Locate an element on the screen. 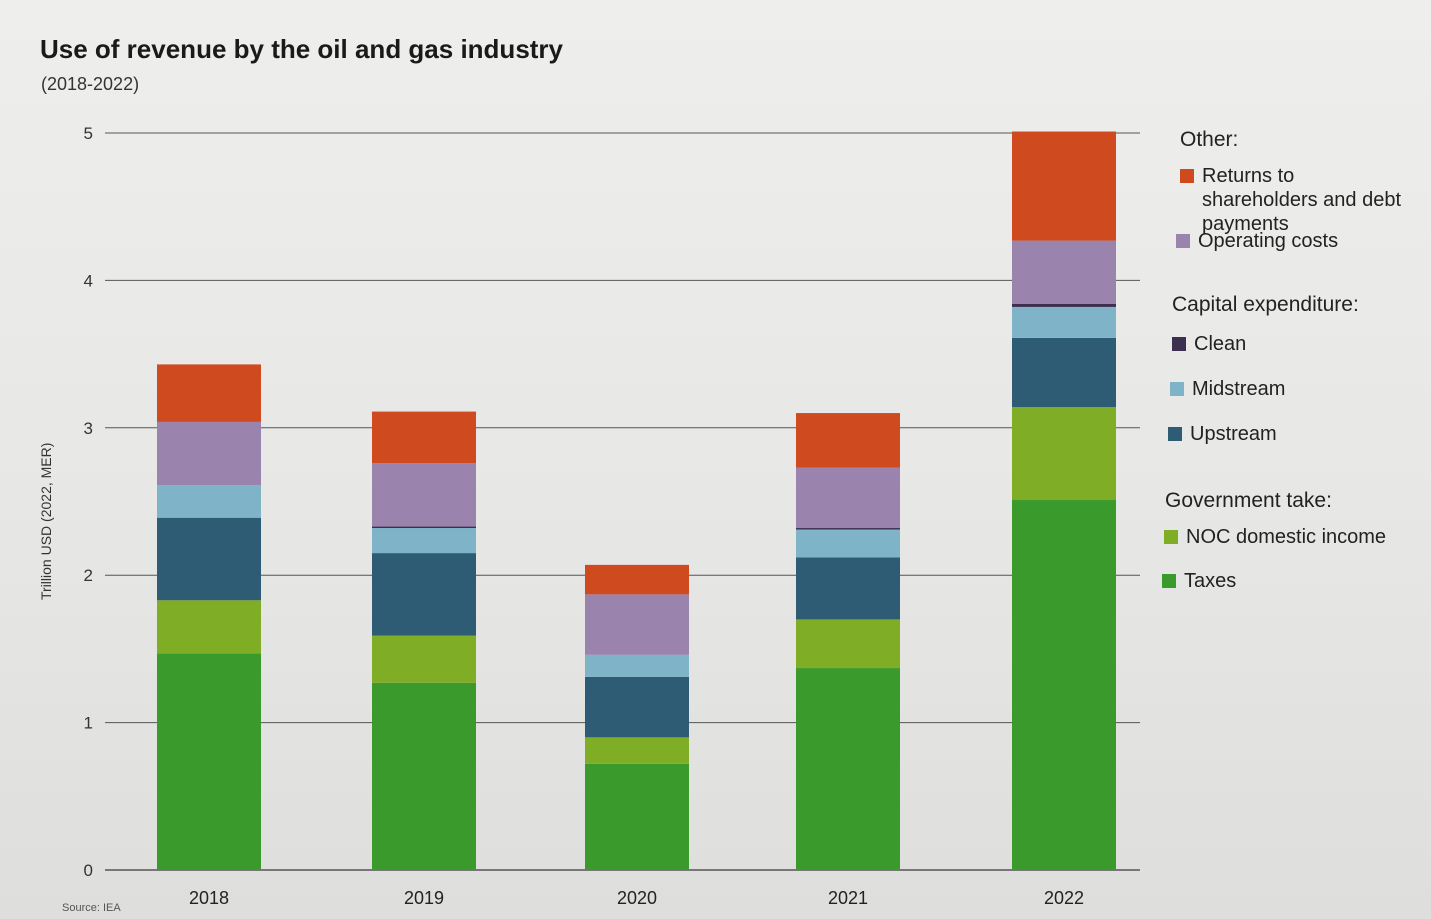 Image resolution: width=1431 pixels, height=919 pixels. bar-2022-operating-costs is located at coordinates (1064, 272).